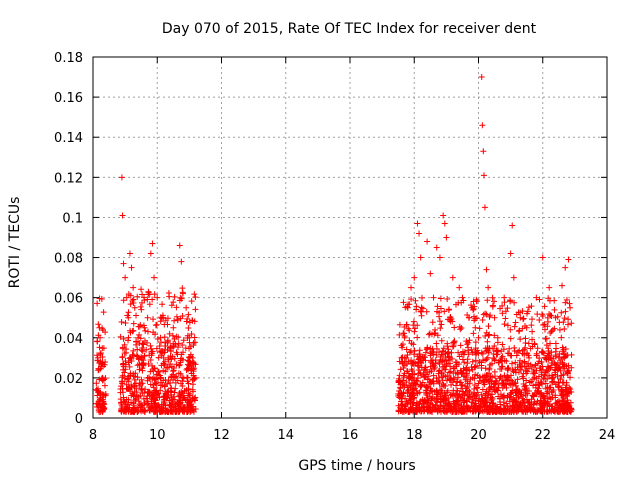 Image resolution: width=640 pixels, height=480 pixels. Describe the element at coordinates (68, 98) in the screenshot. I see `y-tick-label: 0.16` at that location.